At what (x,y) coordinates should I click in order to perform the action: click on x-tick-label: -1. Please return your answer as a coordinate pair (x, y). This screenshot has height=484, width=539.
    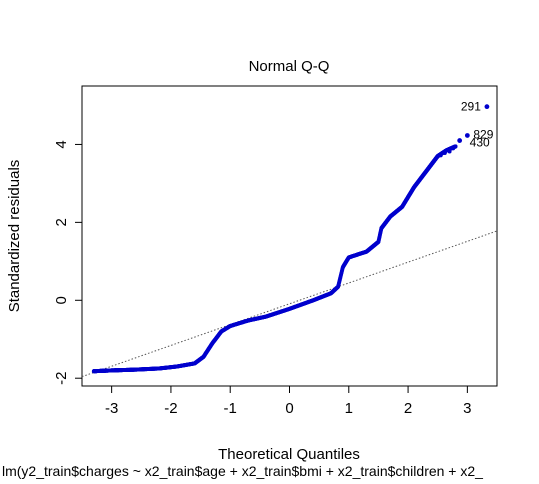
    Looking at the image, I should click on (230, 408).